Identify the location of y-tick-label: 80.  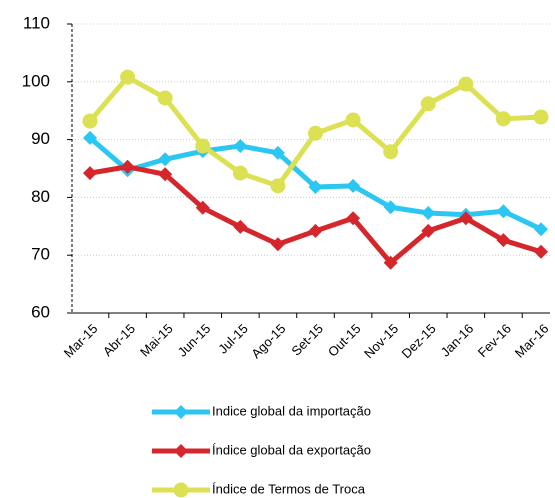
(40, 196).